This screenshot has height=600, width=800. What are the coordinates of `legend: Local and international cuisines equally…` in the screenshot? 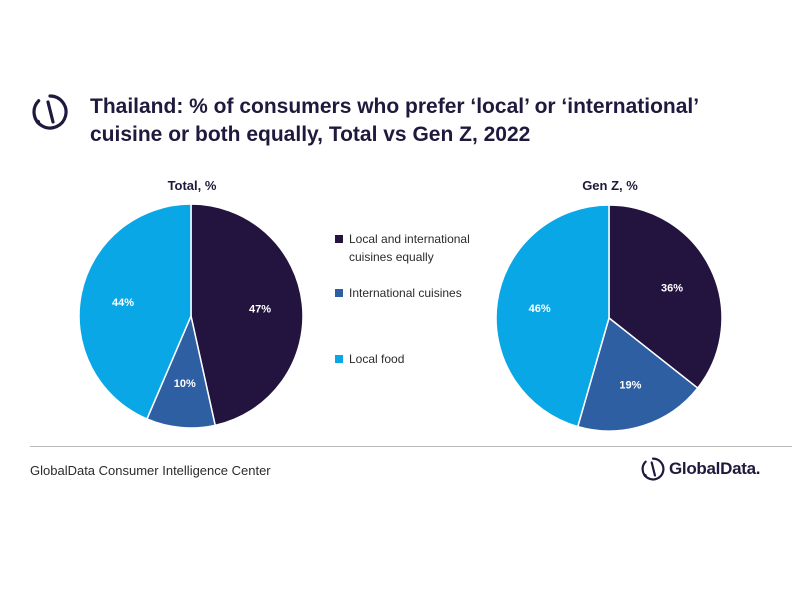 It's located at (415, 299).